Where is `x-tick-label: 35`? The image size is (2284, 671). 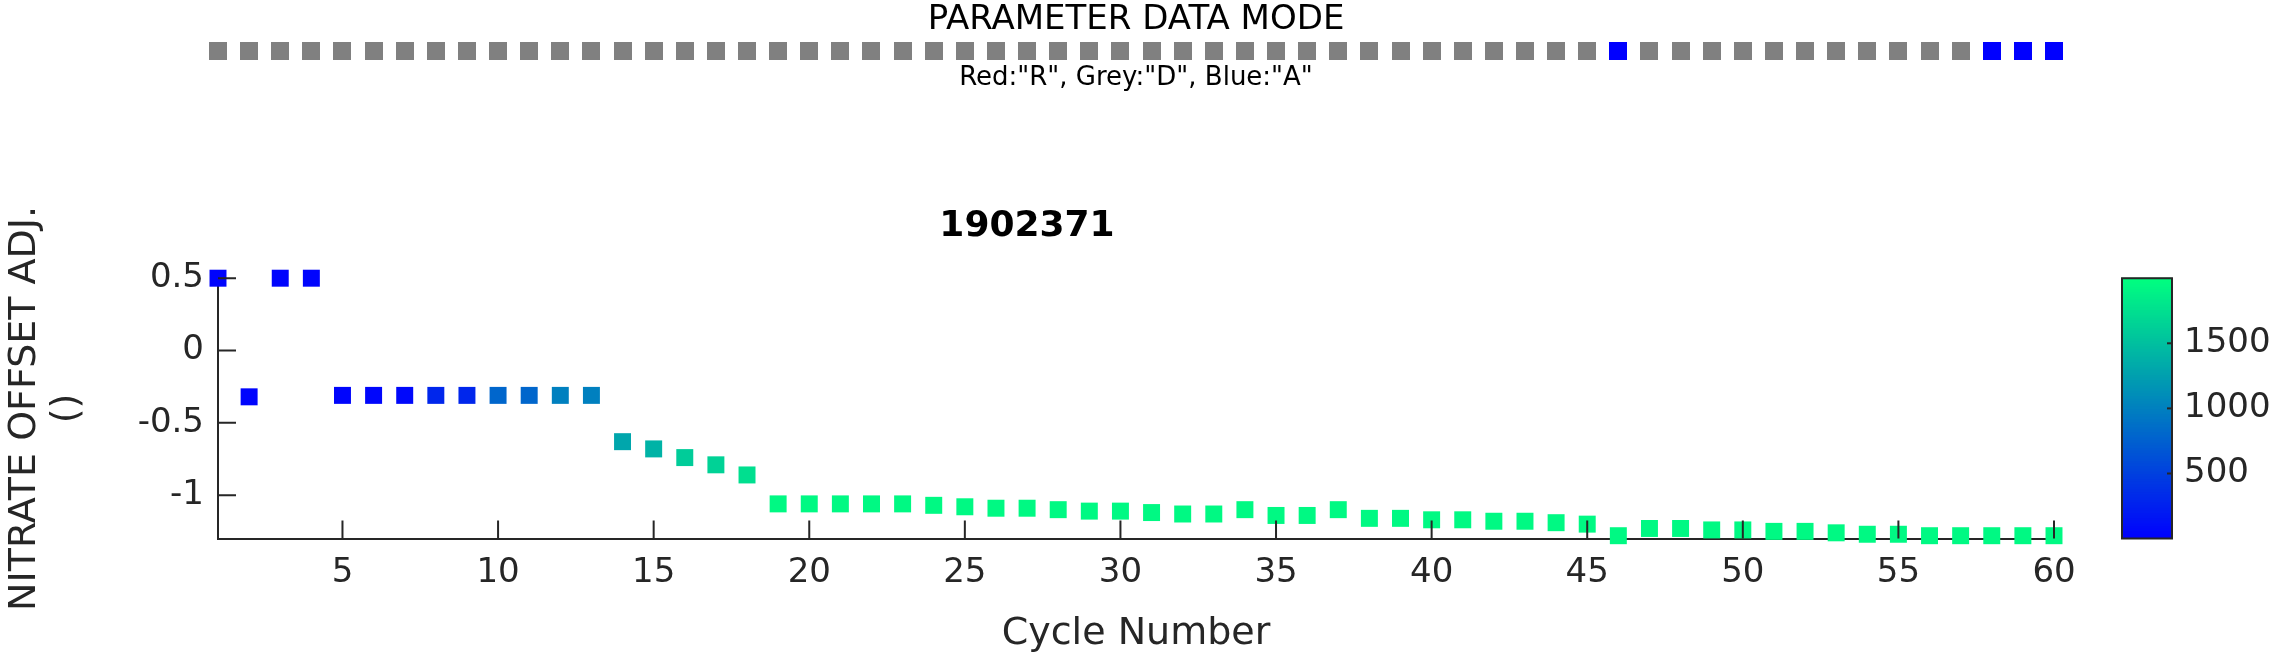
x-tick-label: 35 is located at coordinates (1276, 569).